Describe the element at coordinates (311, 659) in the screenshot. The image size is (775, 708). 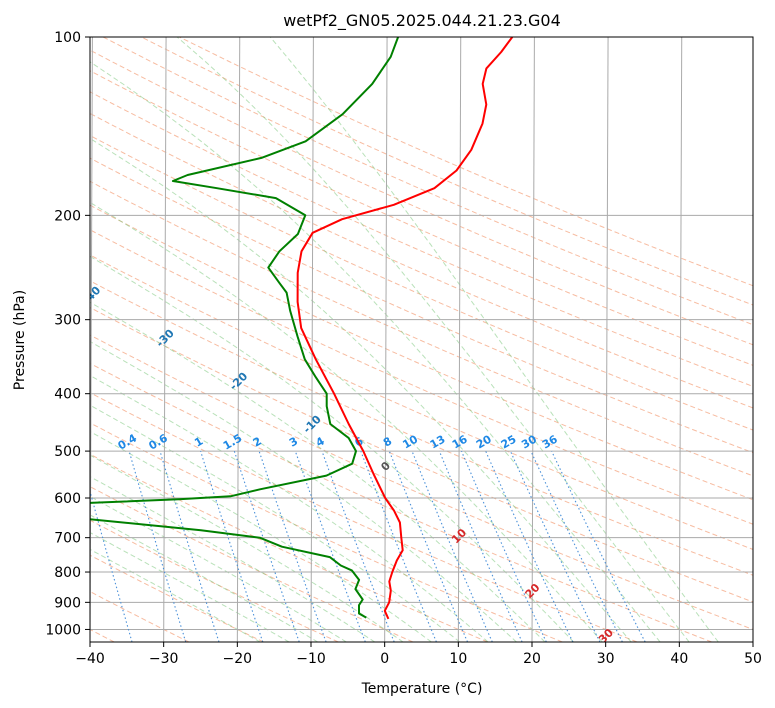
I see `x-tick-label: −10` at that location.